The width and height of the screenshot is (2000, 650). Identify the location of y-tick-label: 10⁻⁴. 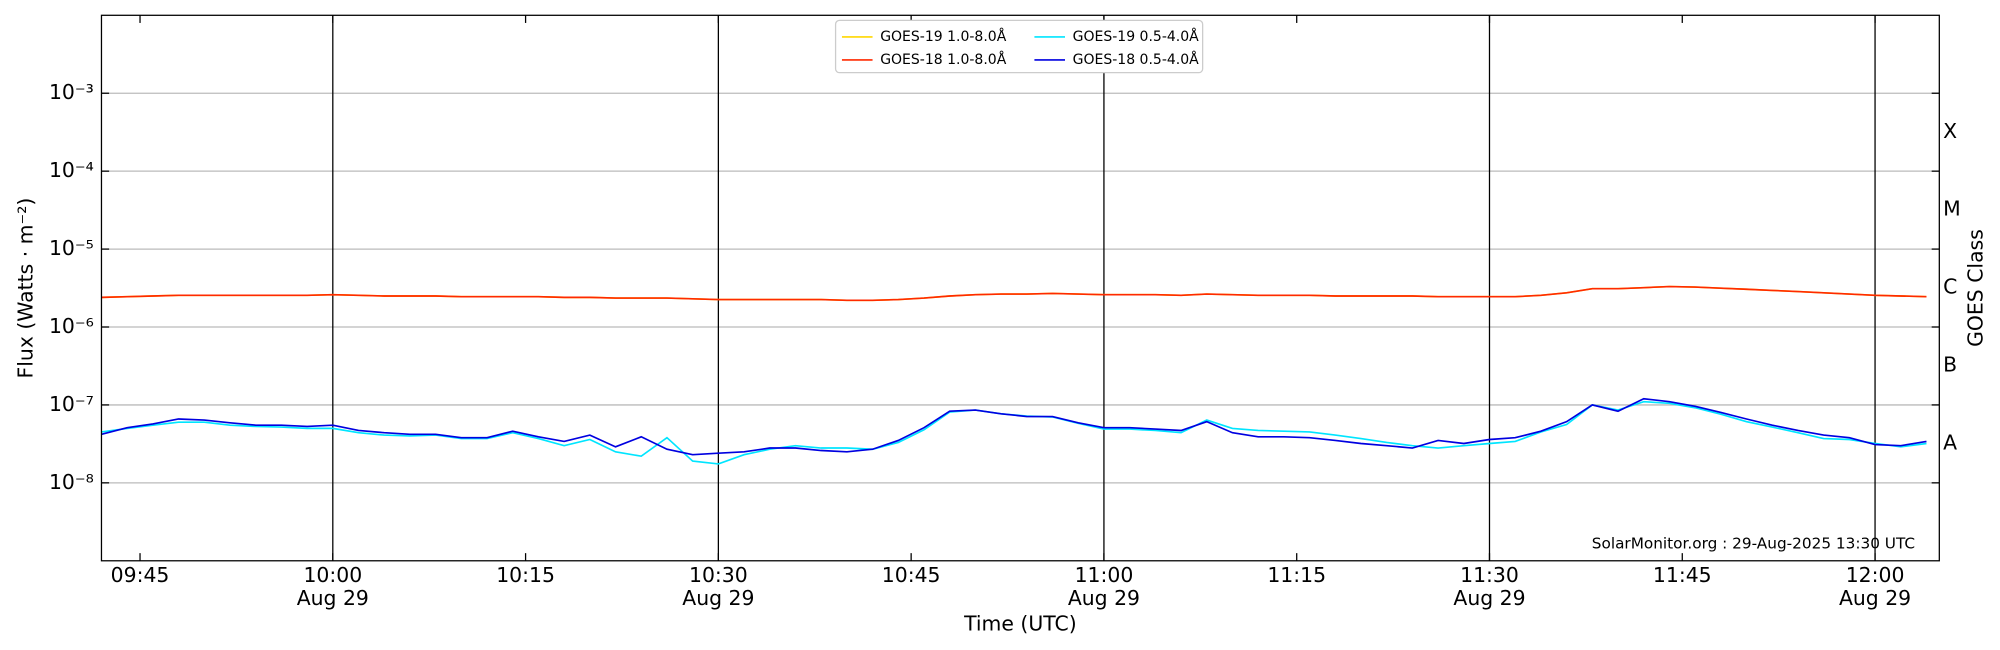
(71, 170).